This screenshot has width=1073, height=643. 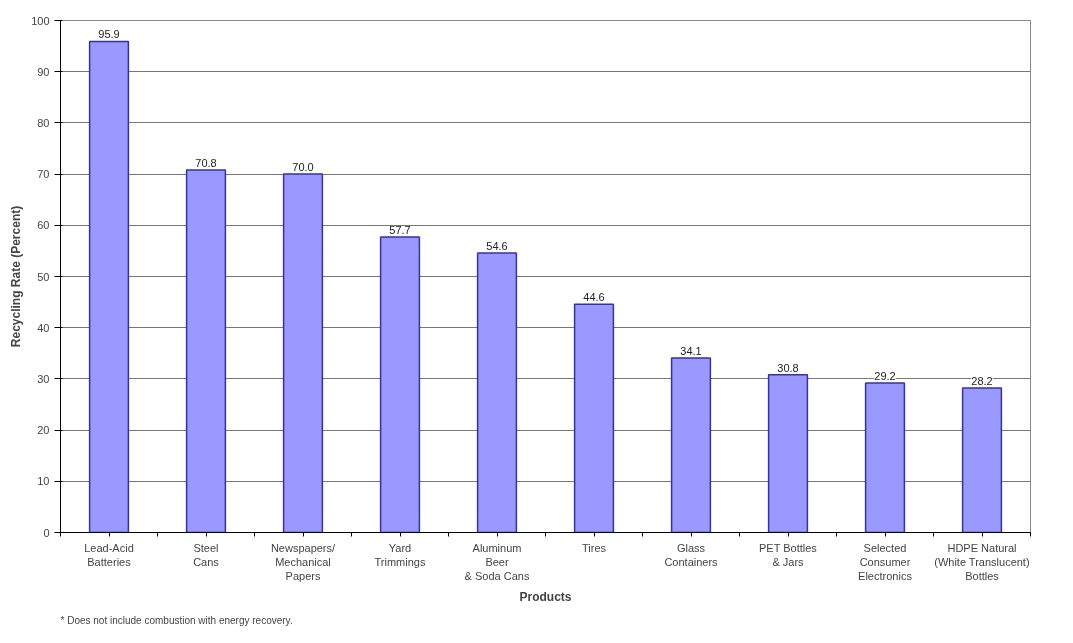 I want to click on y-tick-label: 70, so click(x=43, y=174).